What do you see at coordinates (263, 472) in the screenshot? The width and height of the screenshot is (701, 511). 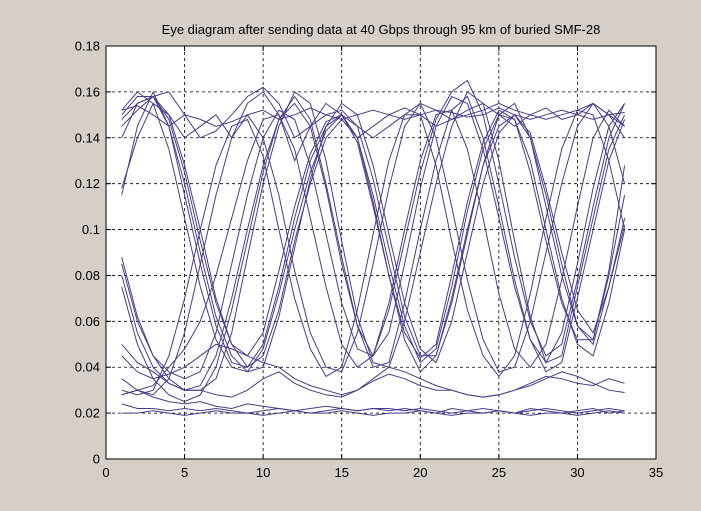 I see `x-tick-label: 10` at bounding box center [263, 472].